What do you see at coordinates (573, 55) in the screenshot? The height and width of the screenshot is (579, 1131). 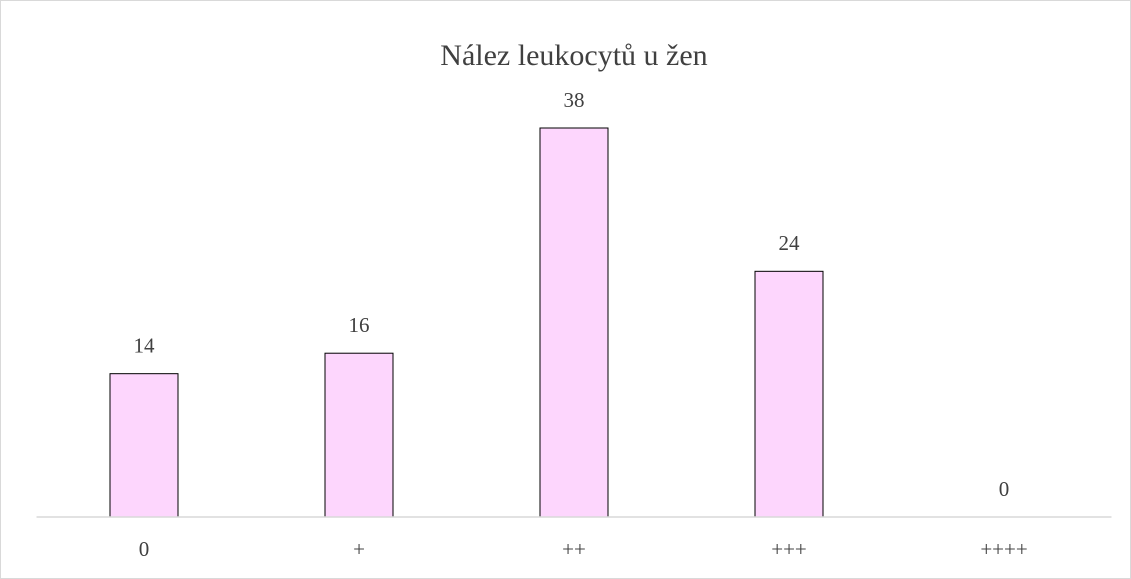 I see `chart-title: Nález leukocytů u žen` at bounding box center [573, 55].